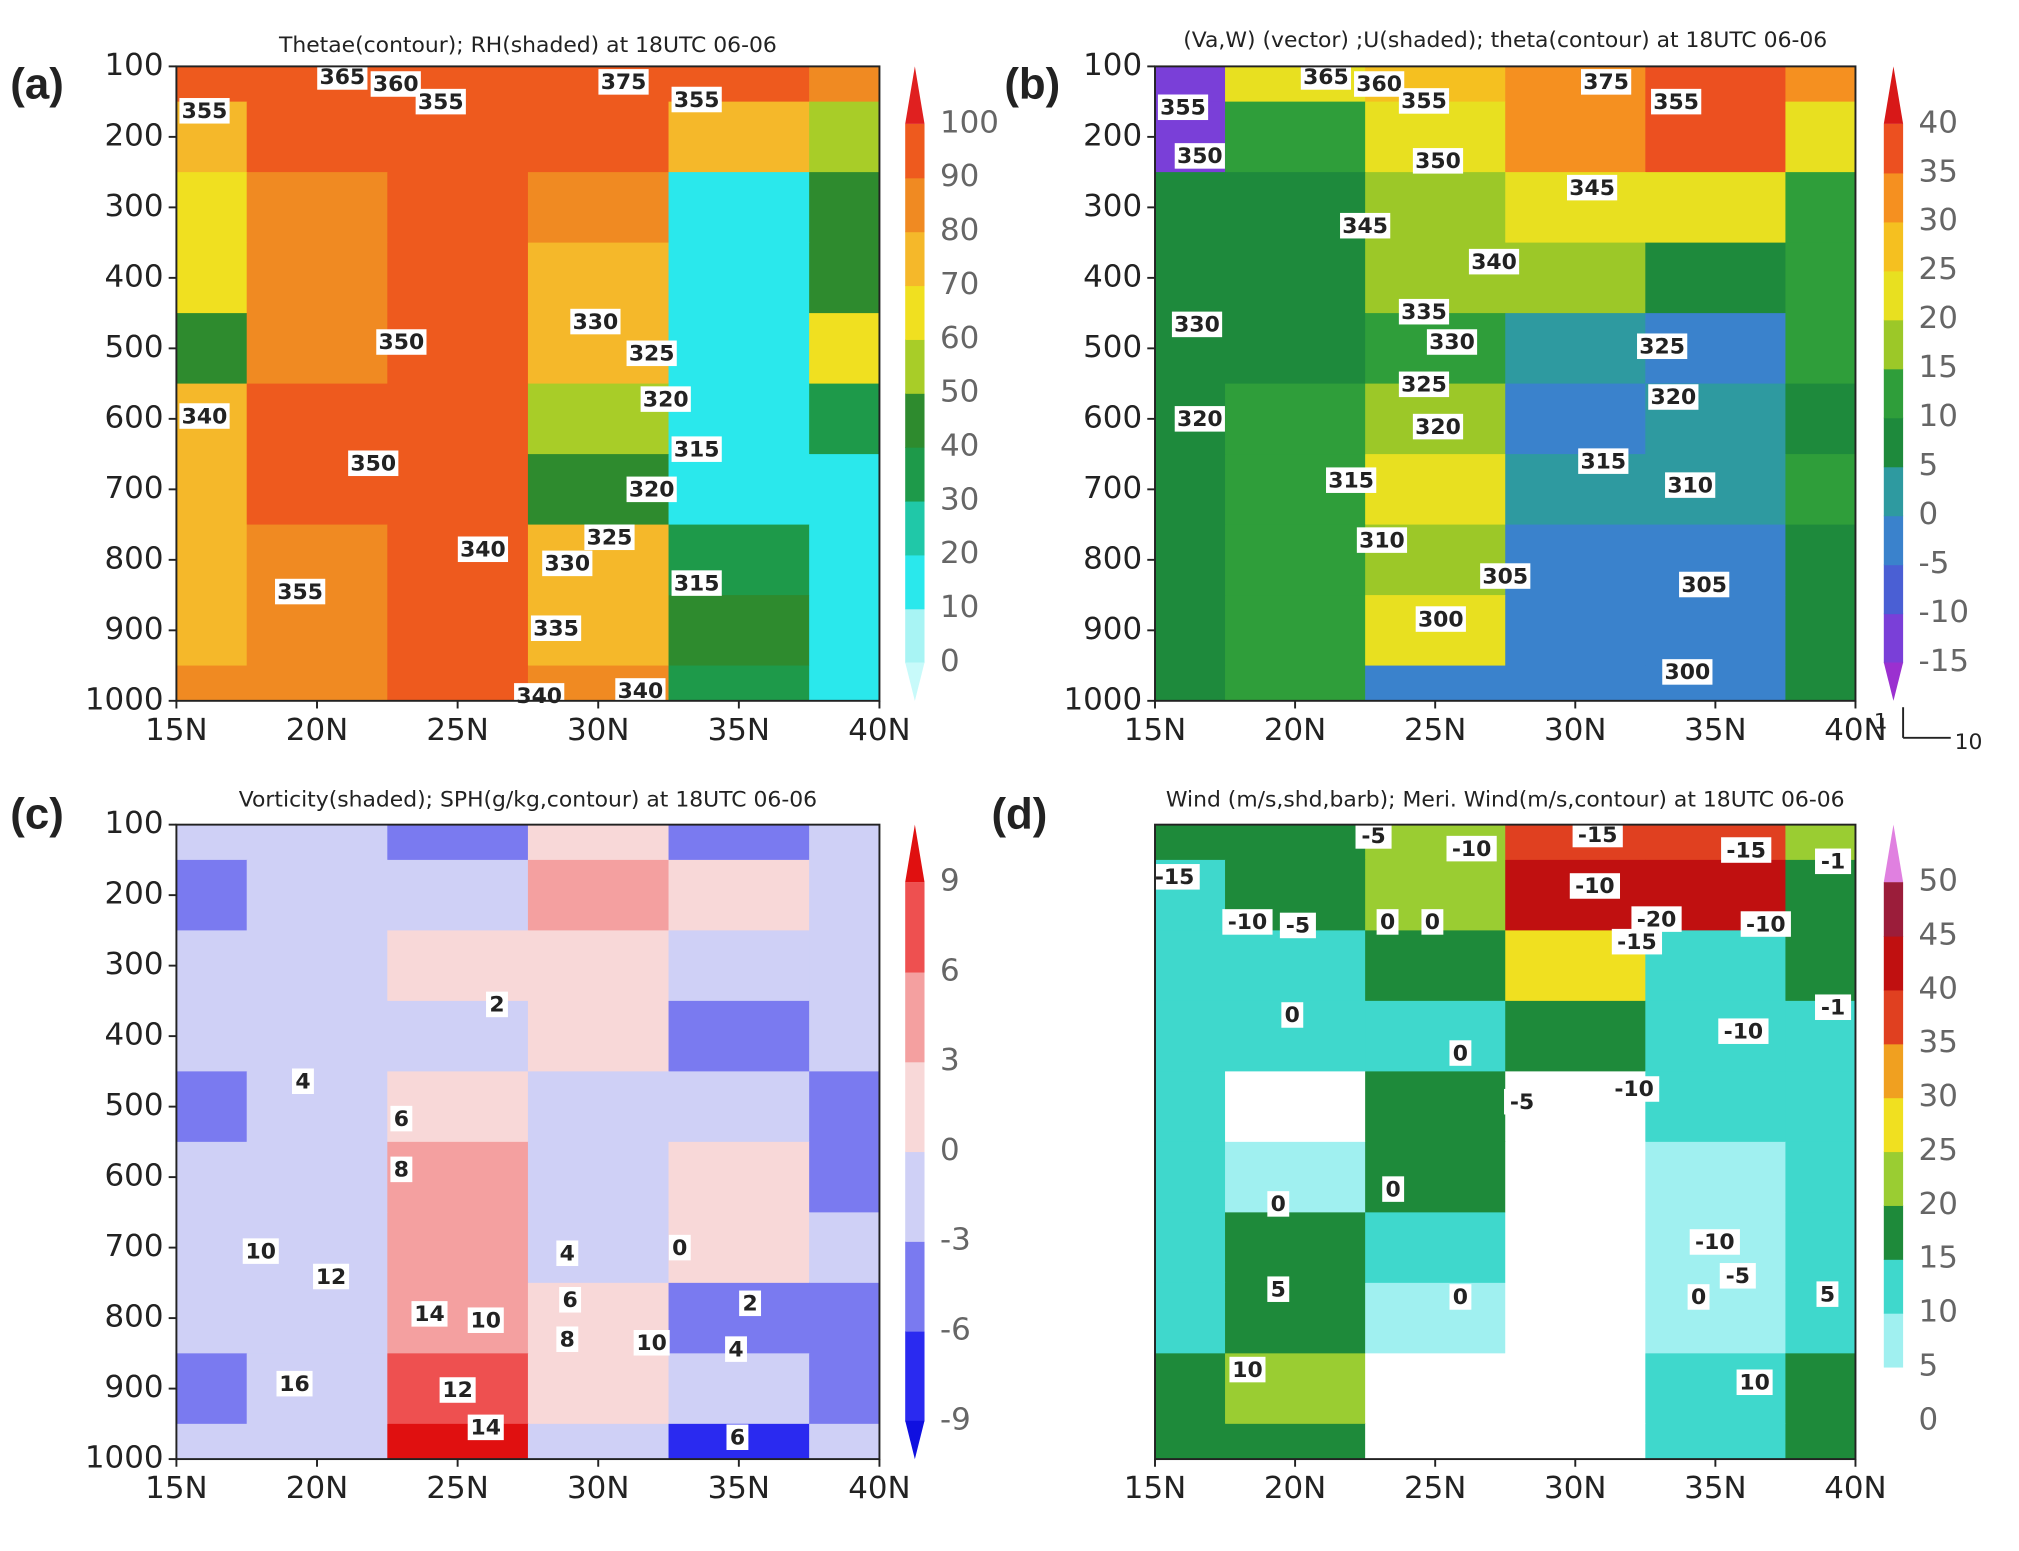 This screenshot has width=2019, height=1551. Describe the element at coordinates (401, 1119) in the screenshot. I see `contour-label: 6` at that location.